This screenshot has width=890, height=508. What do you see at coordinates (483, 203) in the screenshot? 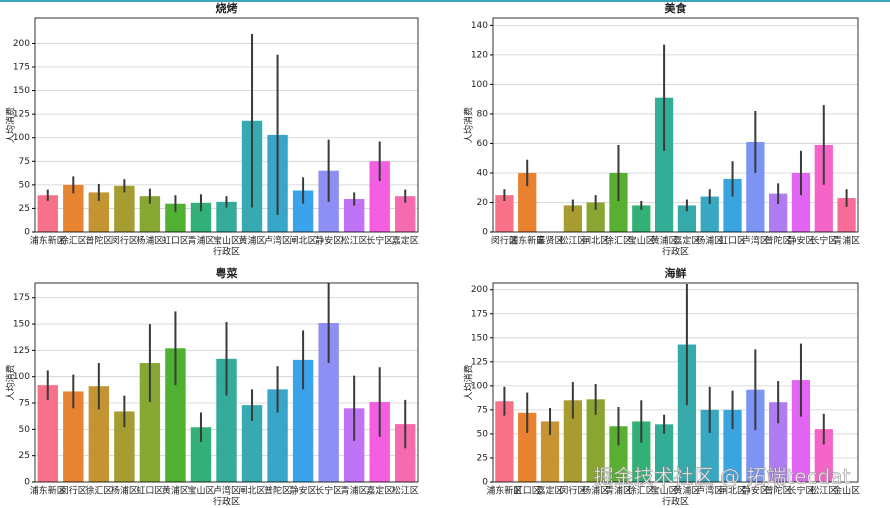
I see `y-tick-label: 20` at bounding box center [483, 203].